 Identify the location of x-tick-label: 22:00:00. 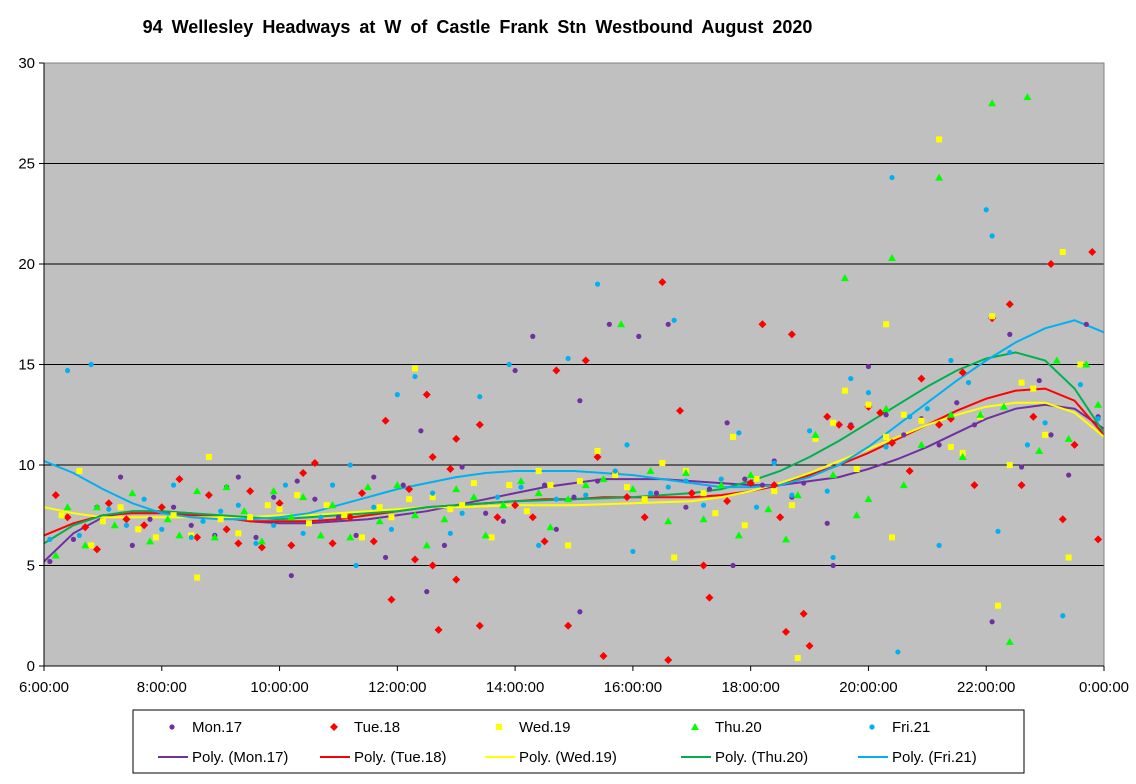
(986, 687).